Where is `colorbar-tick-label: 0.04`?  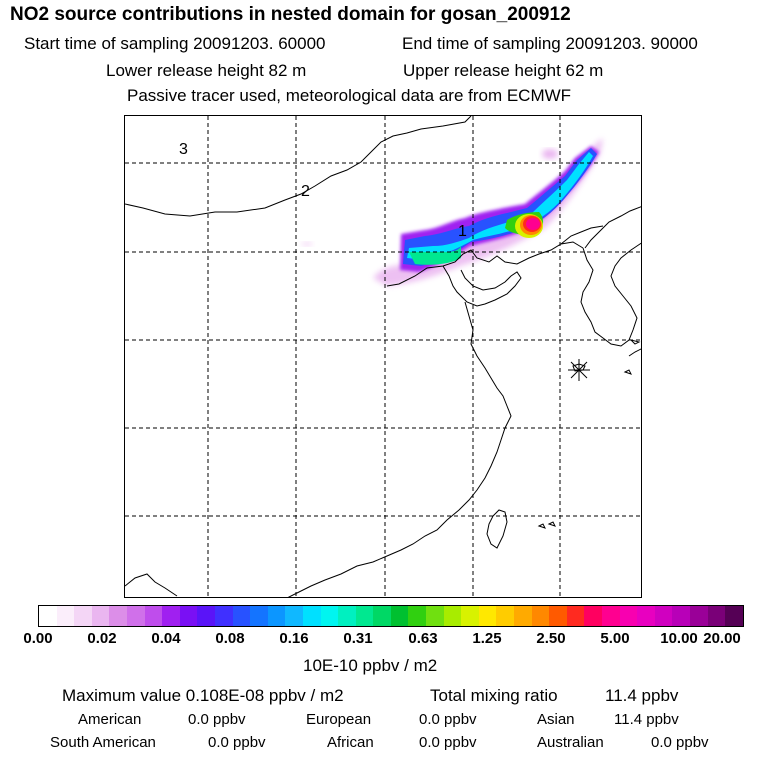
colorbar-tick-label: 0.04 is located at coordinates (166, 638).